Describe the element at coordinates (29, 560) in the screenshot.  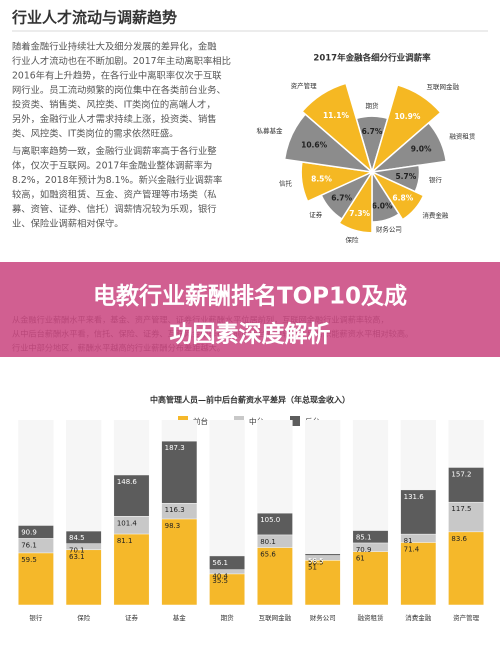
I see `bar-value-label: 59.5` at that location.